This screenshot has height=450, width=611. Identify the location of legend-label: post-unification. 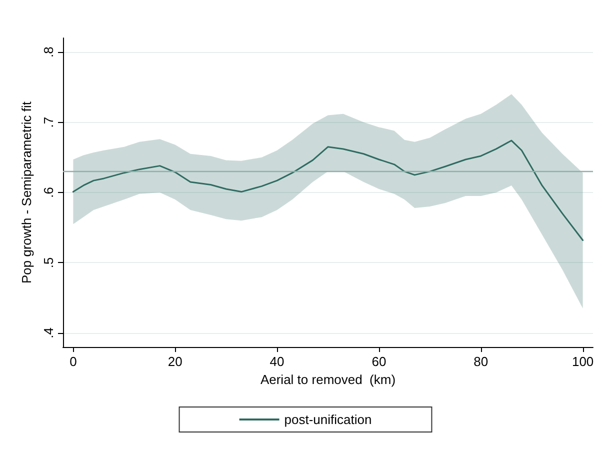
(328, 419).